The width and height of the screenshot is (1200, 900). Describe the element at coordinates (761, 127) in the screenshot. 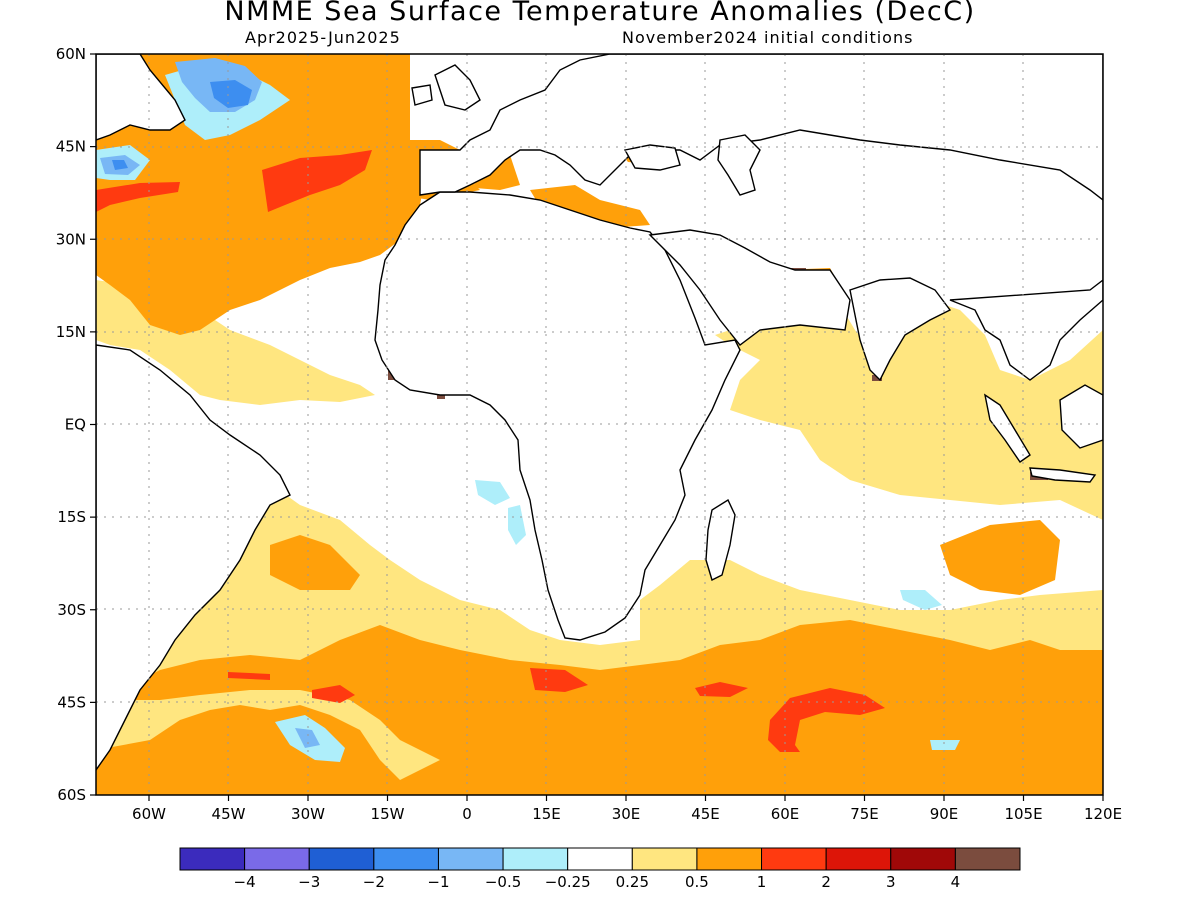

I see `europe` at that location.